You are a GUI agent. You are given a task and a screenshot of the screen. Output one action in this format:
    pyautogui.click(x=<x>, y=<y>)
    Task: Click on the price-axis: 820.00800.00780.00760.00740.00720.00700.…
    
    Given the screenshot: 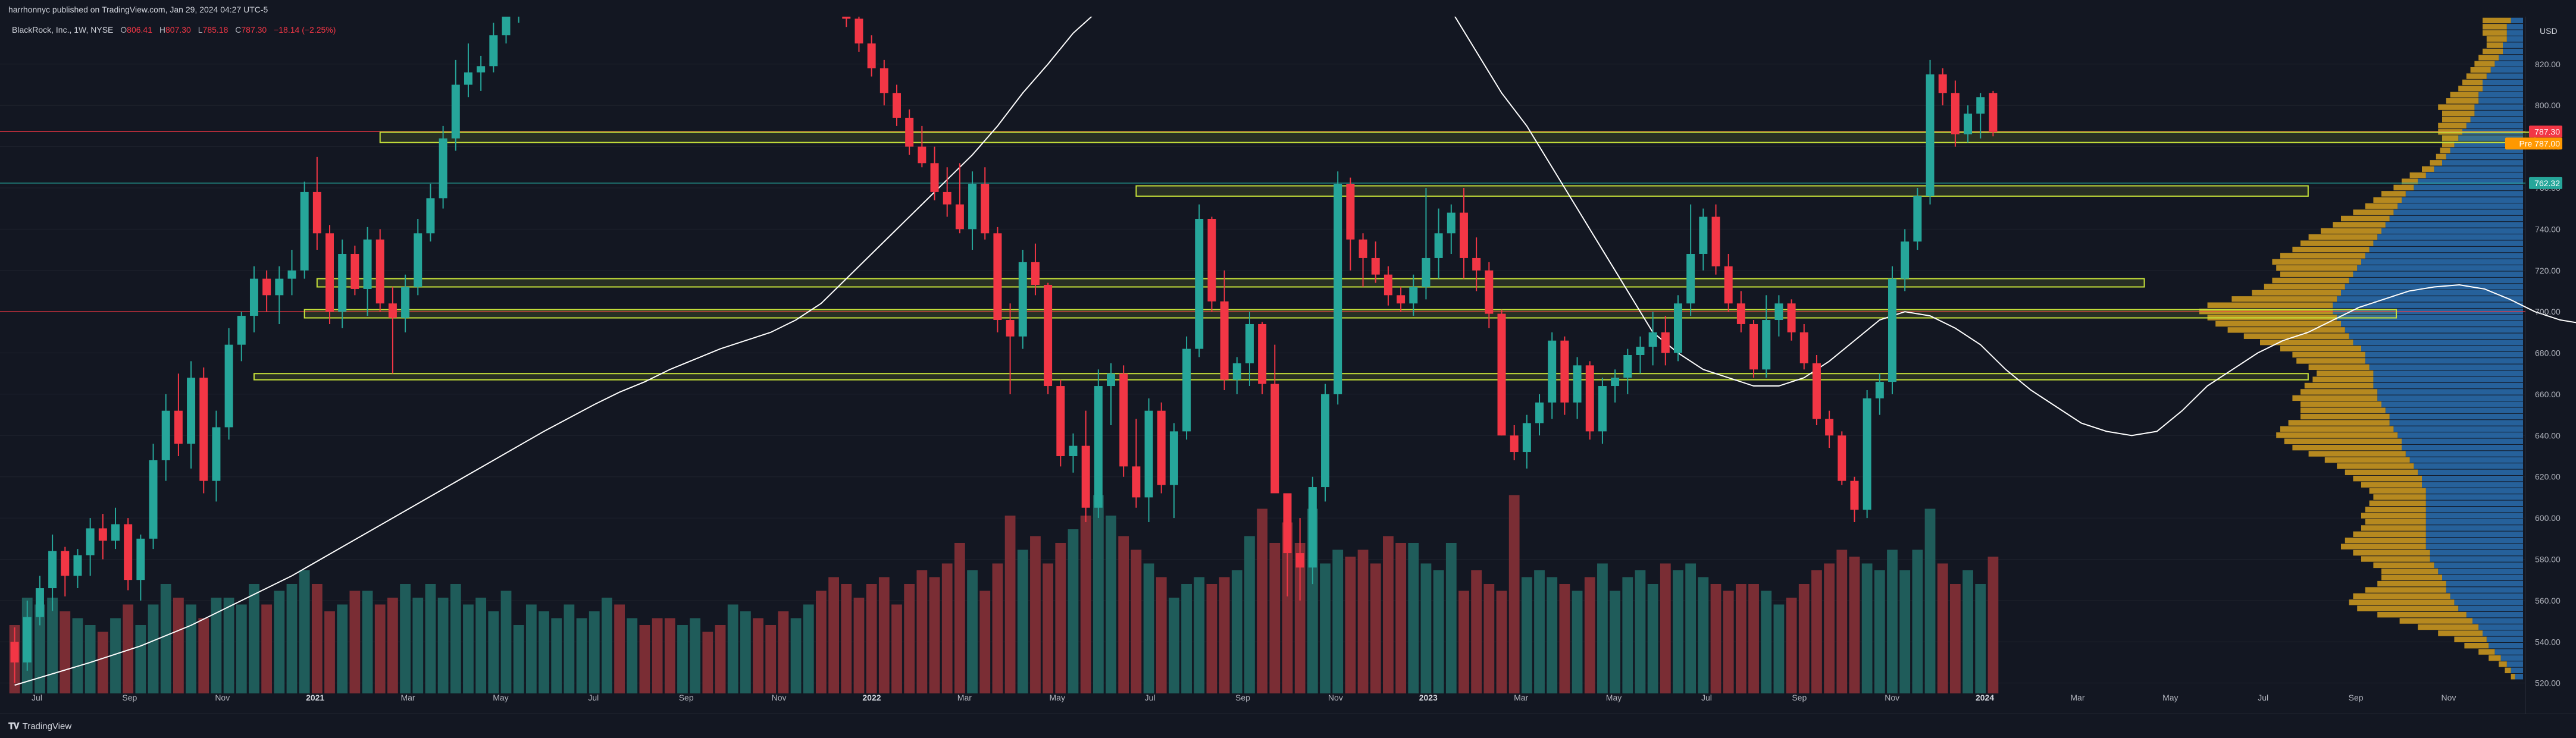 What is the action you would take?
    pyautogui.click(x=2548, y=373)
    